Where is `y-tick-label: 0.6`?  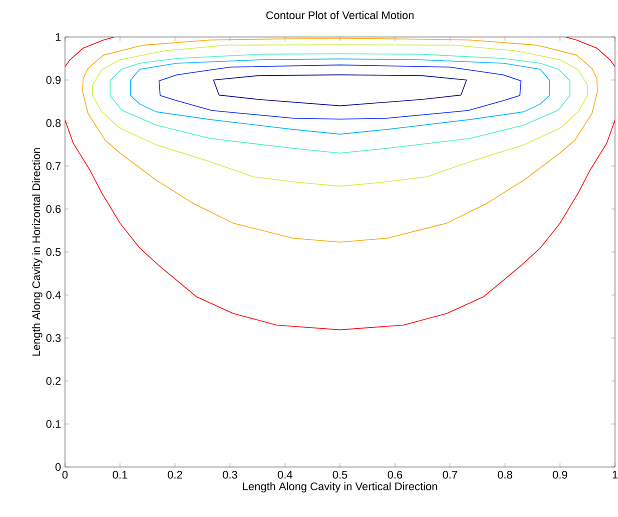 y-tick-label: 0.6 is located at coordinates (53, 209).